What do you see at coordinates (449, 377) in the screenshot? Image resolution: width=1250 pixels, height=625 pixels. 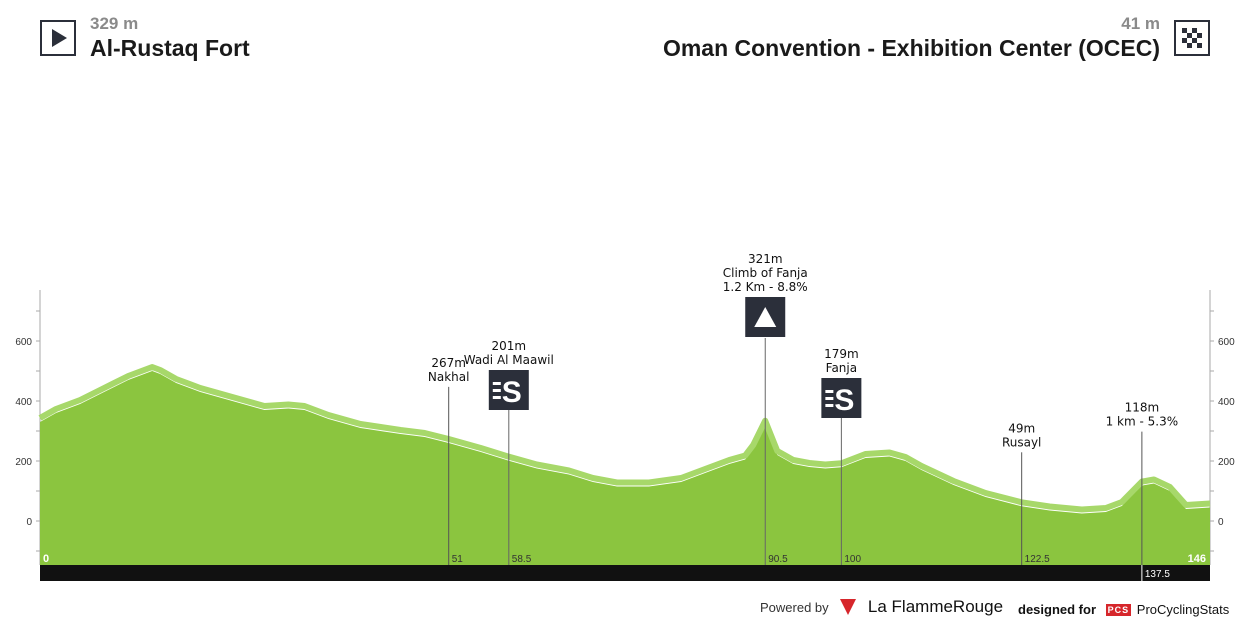 I see `annotation-label: Nakhal` at bounding box center [449, 377].